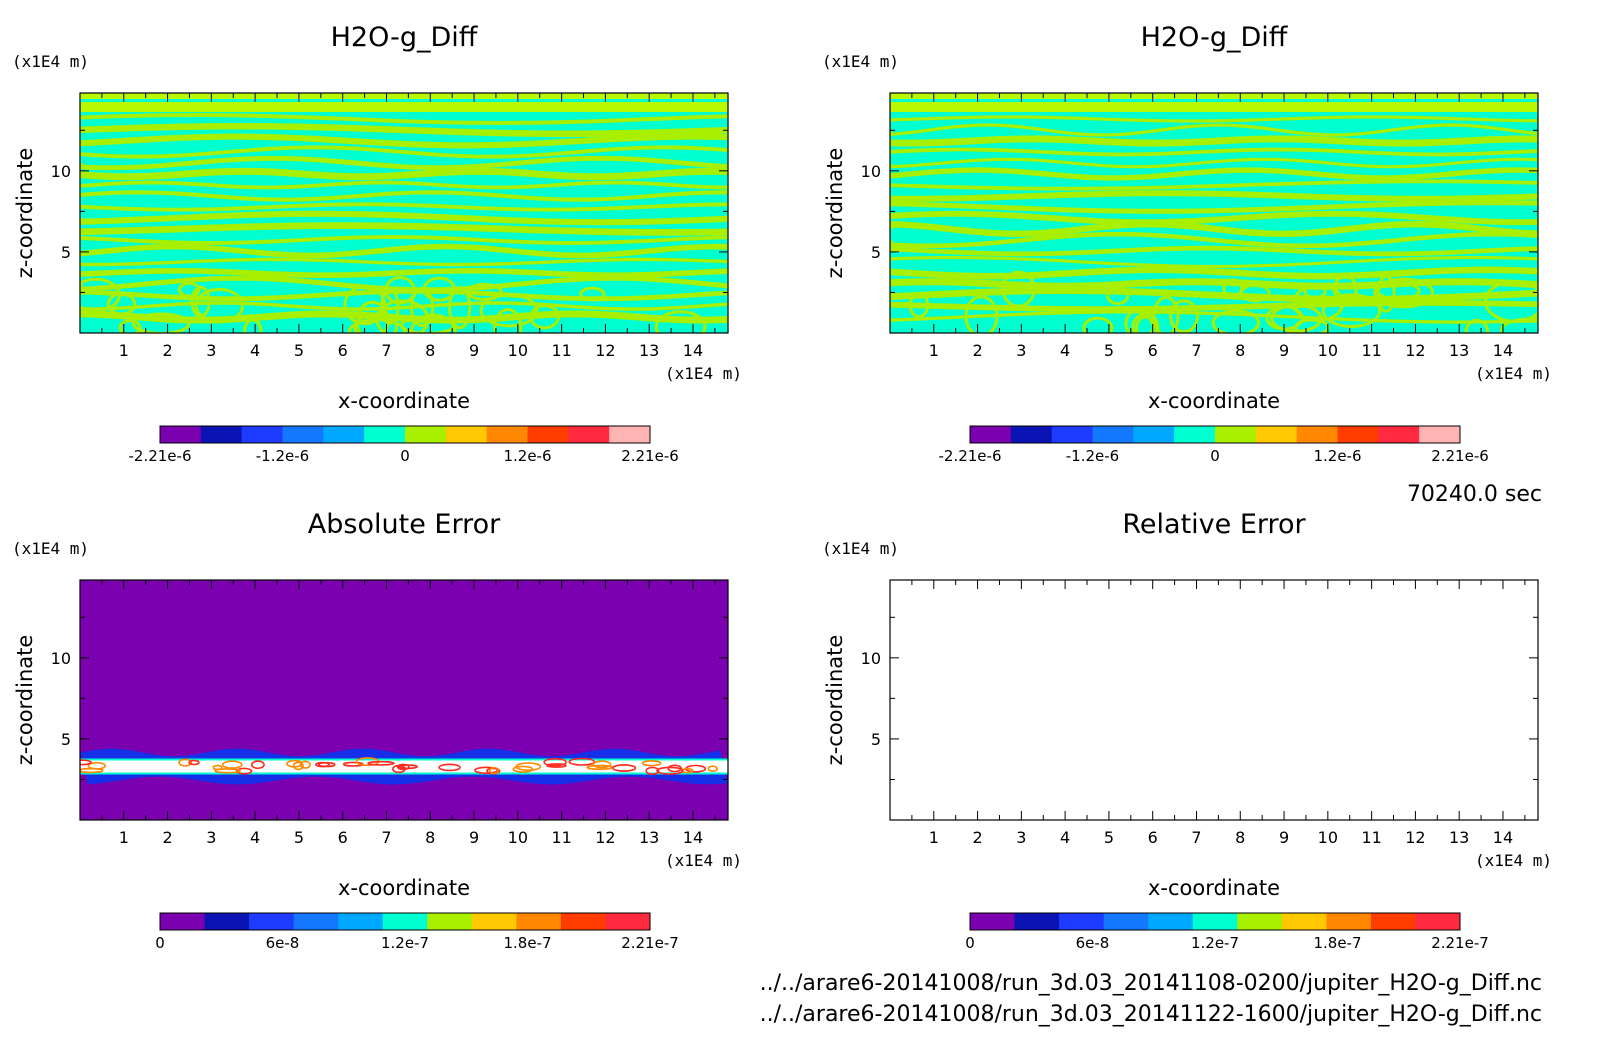  I want to click on x-tick-label: 2, so click(977, 837).